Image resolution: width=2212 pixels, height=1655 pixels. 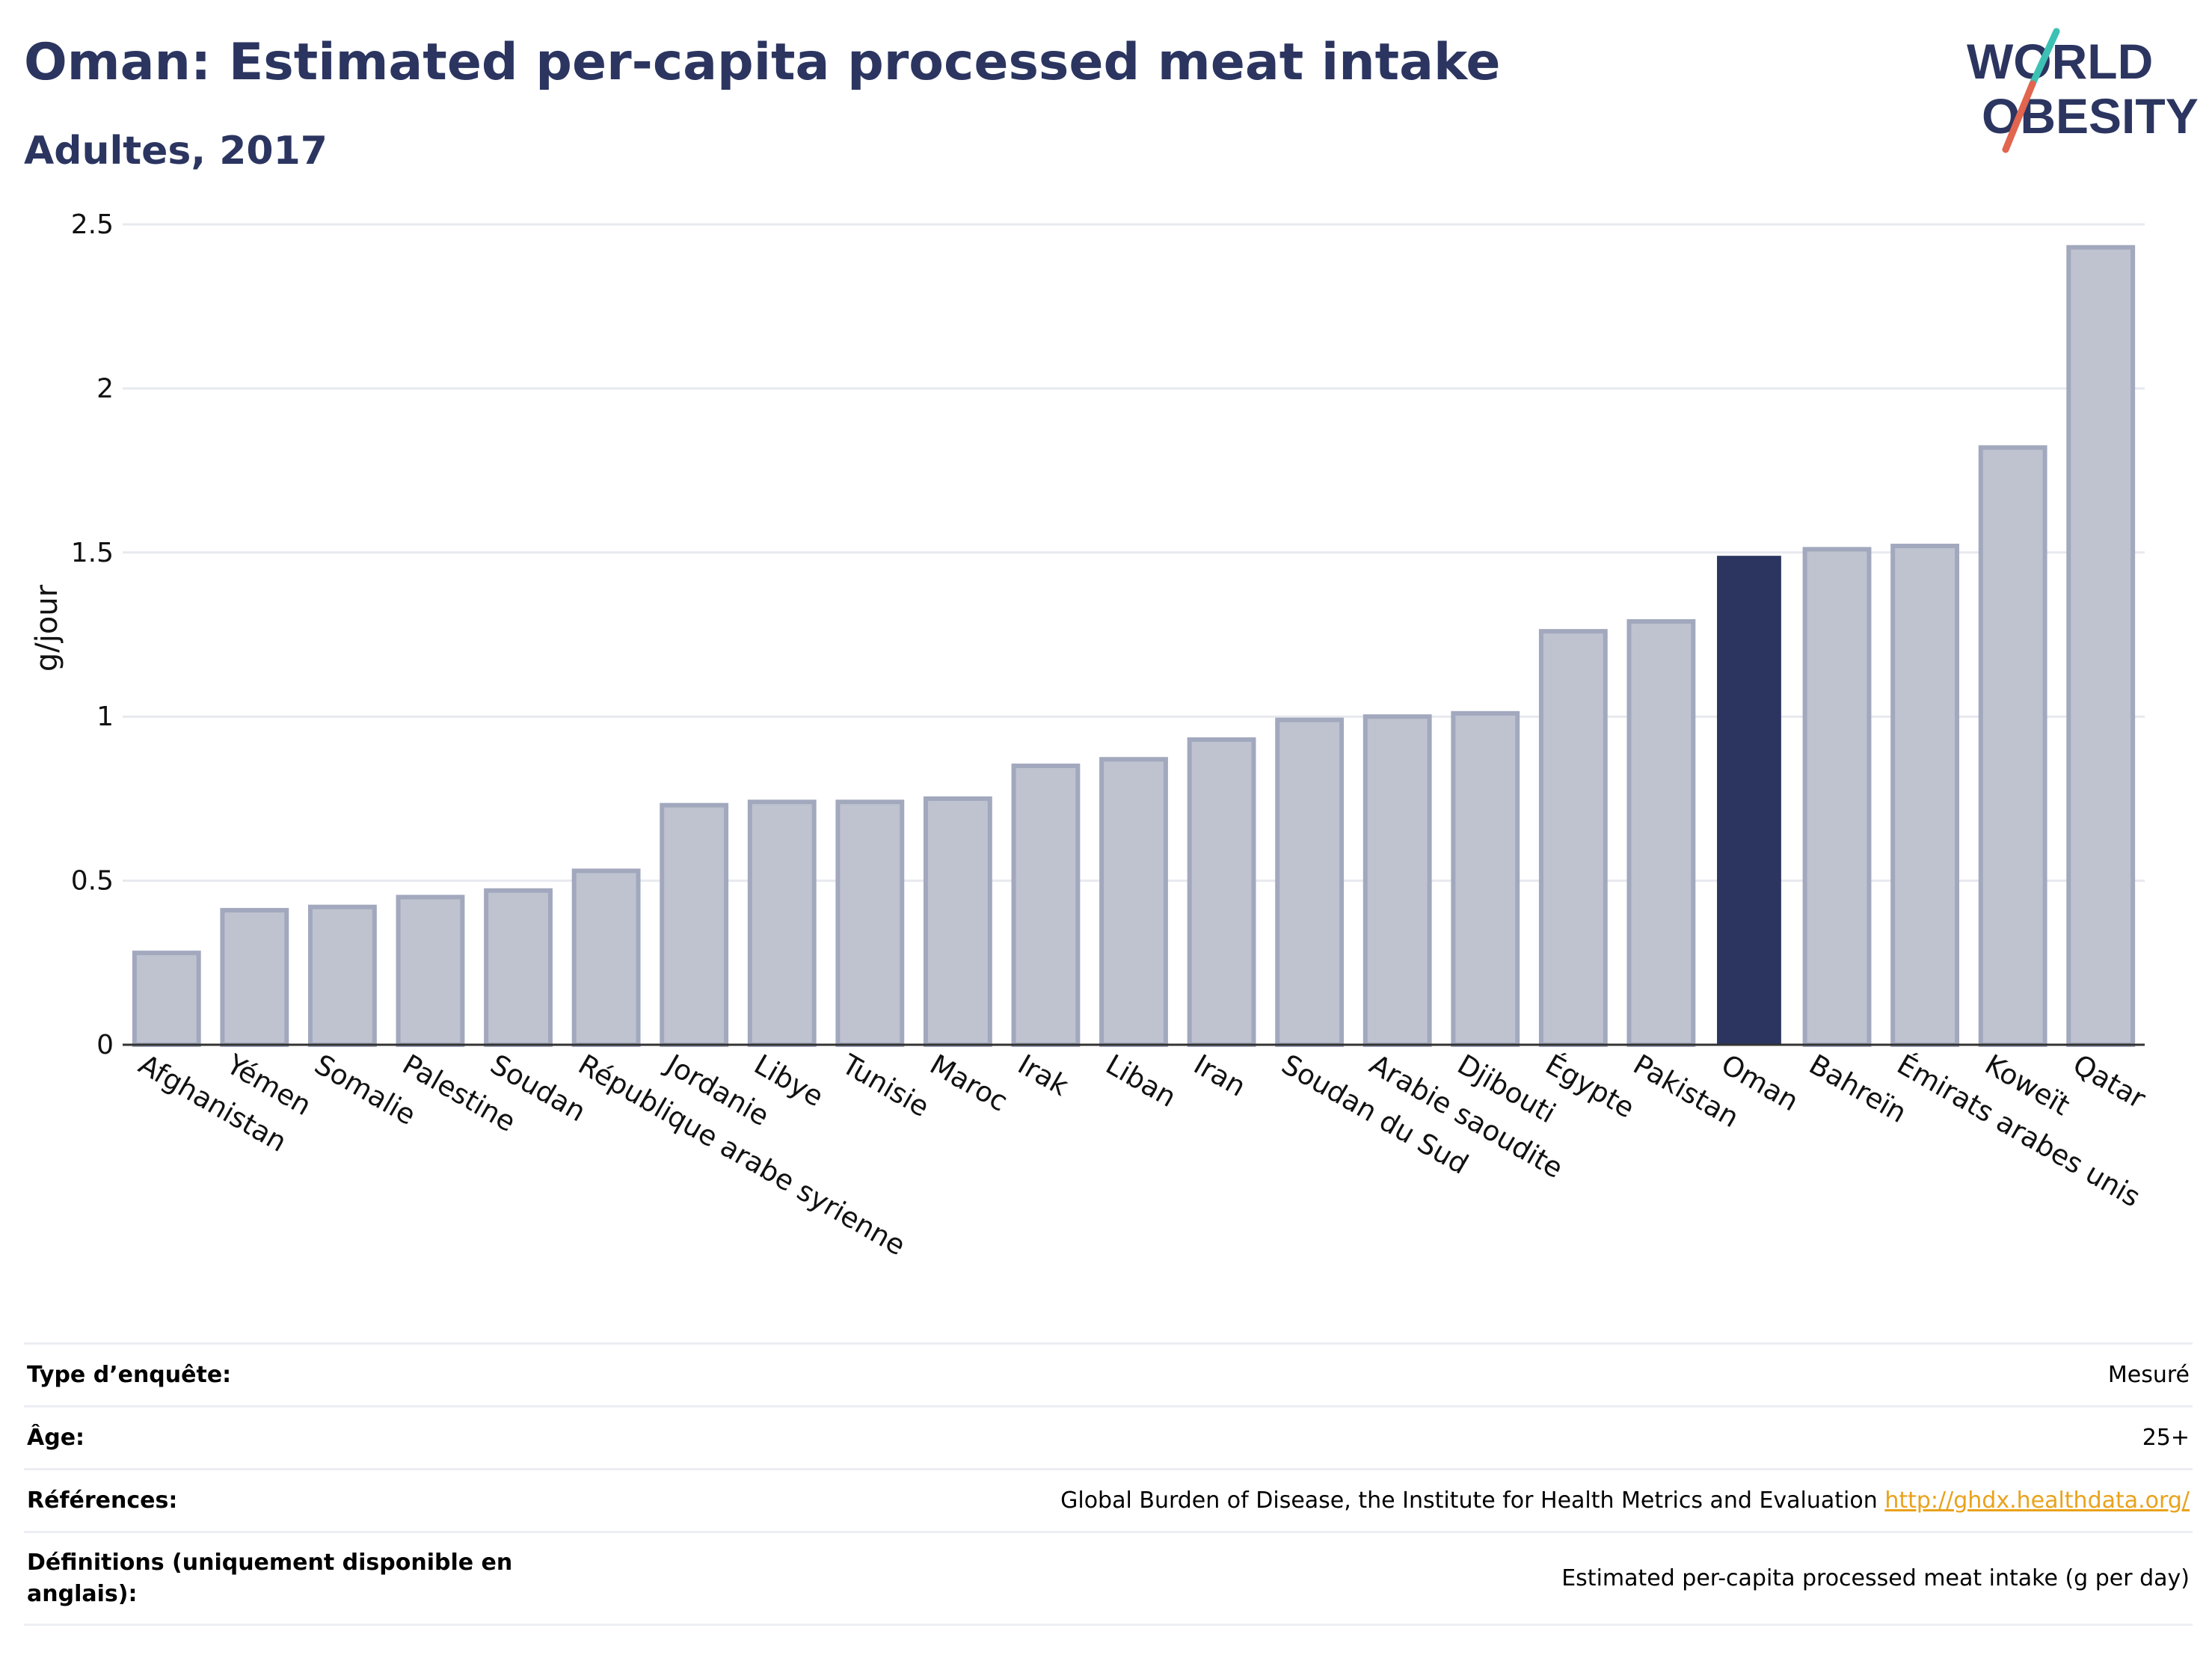 What do you see at coordinates (885, 1085) in the screenshot?
I see `x-tick-label: Tunisie` at bounding box center [885, 1085].